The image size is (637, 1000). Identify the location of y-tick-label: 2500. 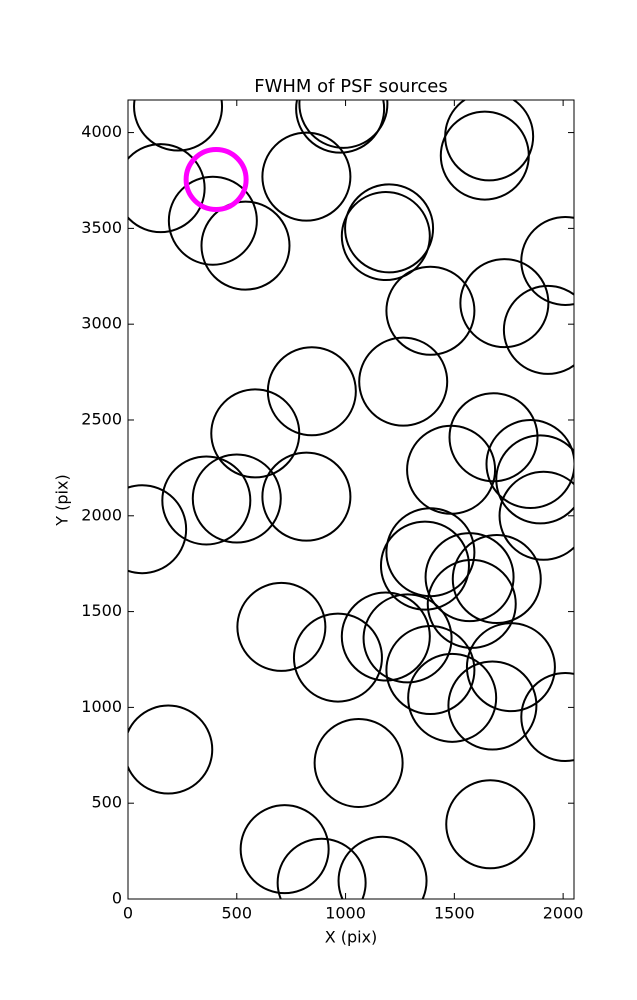
(101, 418).